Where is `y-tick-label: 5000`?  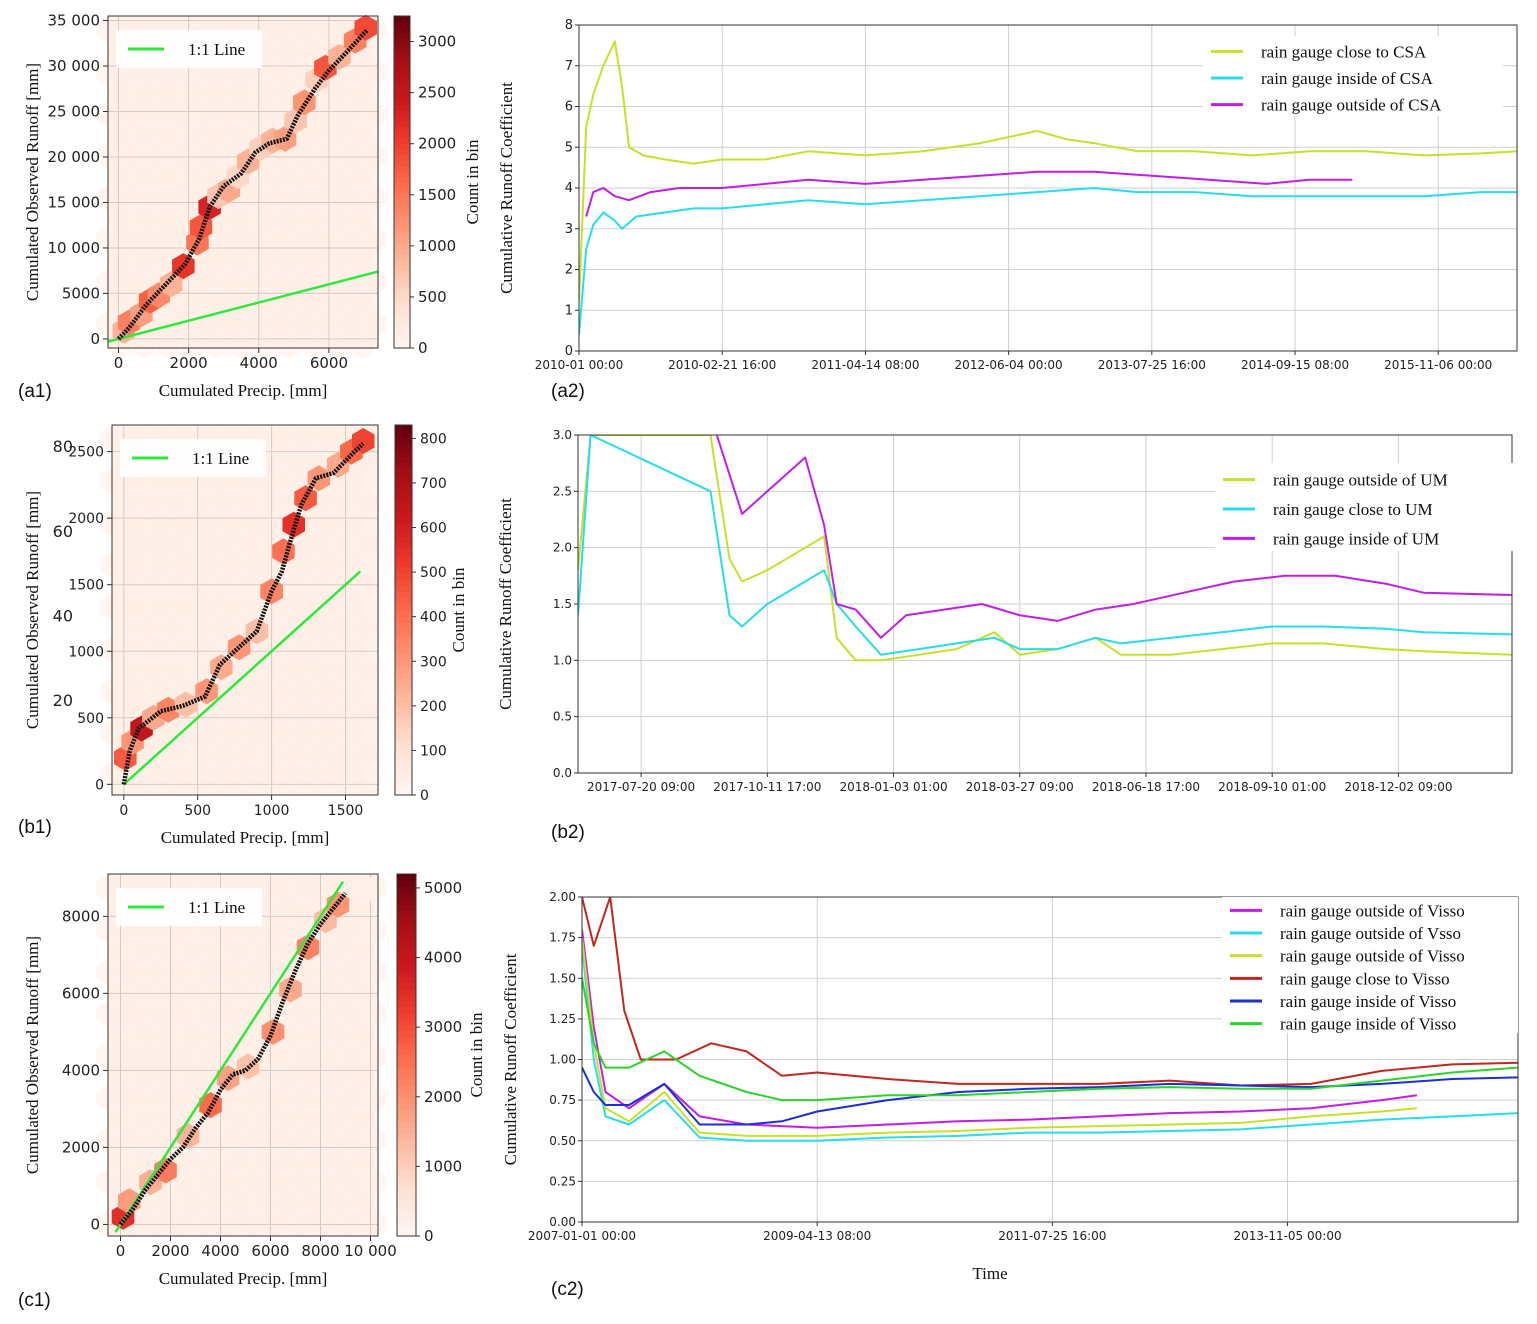 y-tick-label: 5000 is located at coordinates (81, 293).